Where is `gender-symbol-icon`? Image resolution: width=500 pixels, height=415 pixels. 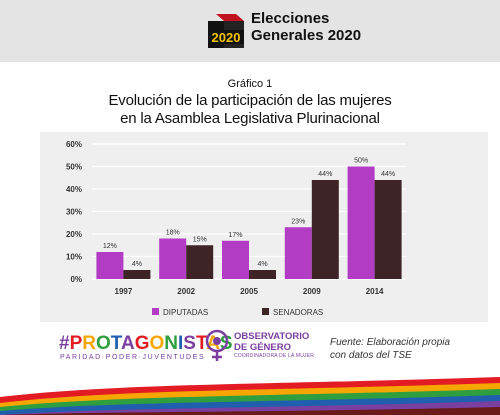 gender-symbol-icon is located at coordinates (217, 345).